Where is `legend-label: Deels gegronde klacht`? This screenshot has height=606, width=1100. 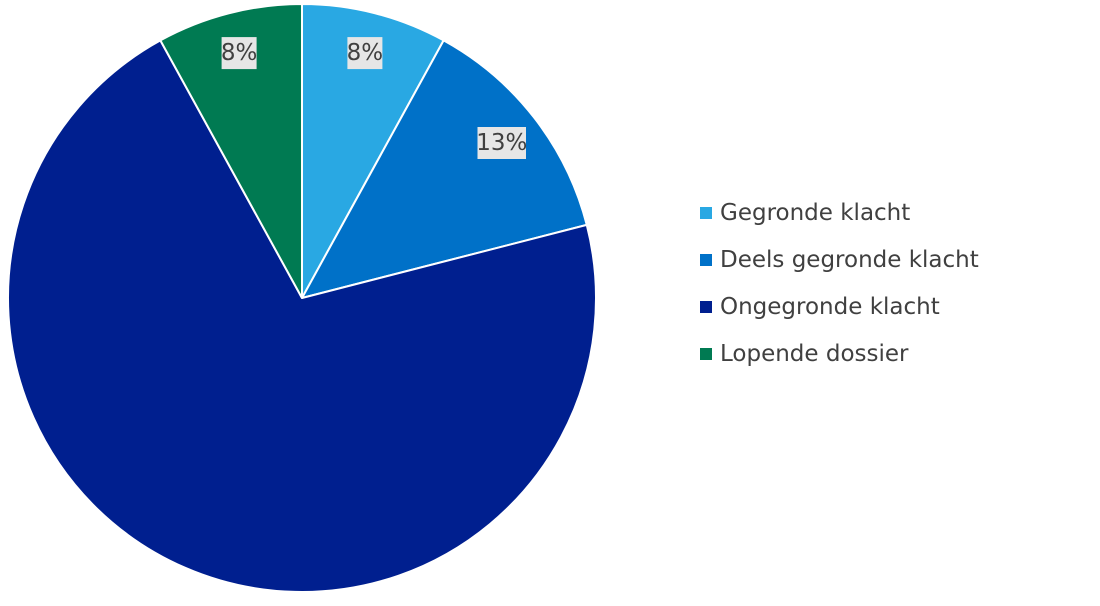 legend-label: Deels gegronde klacht is located at coordinates (849, 260).